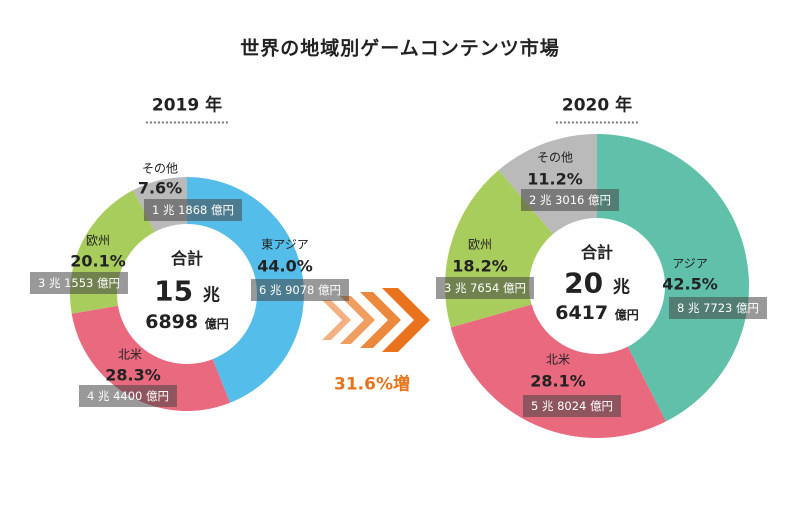 The height and width of the screenshot is (507, 800). What do you see at coordinates (485, 288) in the screenshot?
I see `amount-2020-europe: 3 兆 7654 億円` at bounding box center [485, 288].